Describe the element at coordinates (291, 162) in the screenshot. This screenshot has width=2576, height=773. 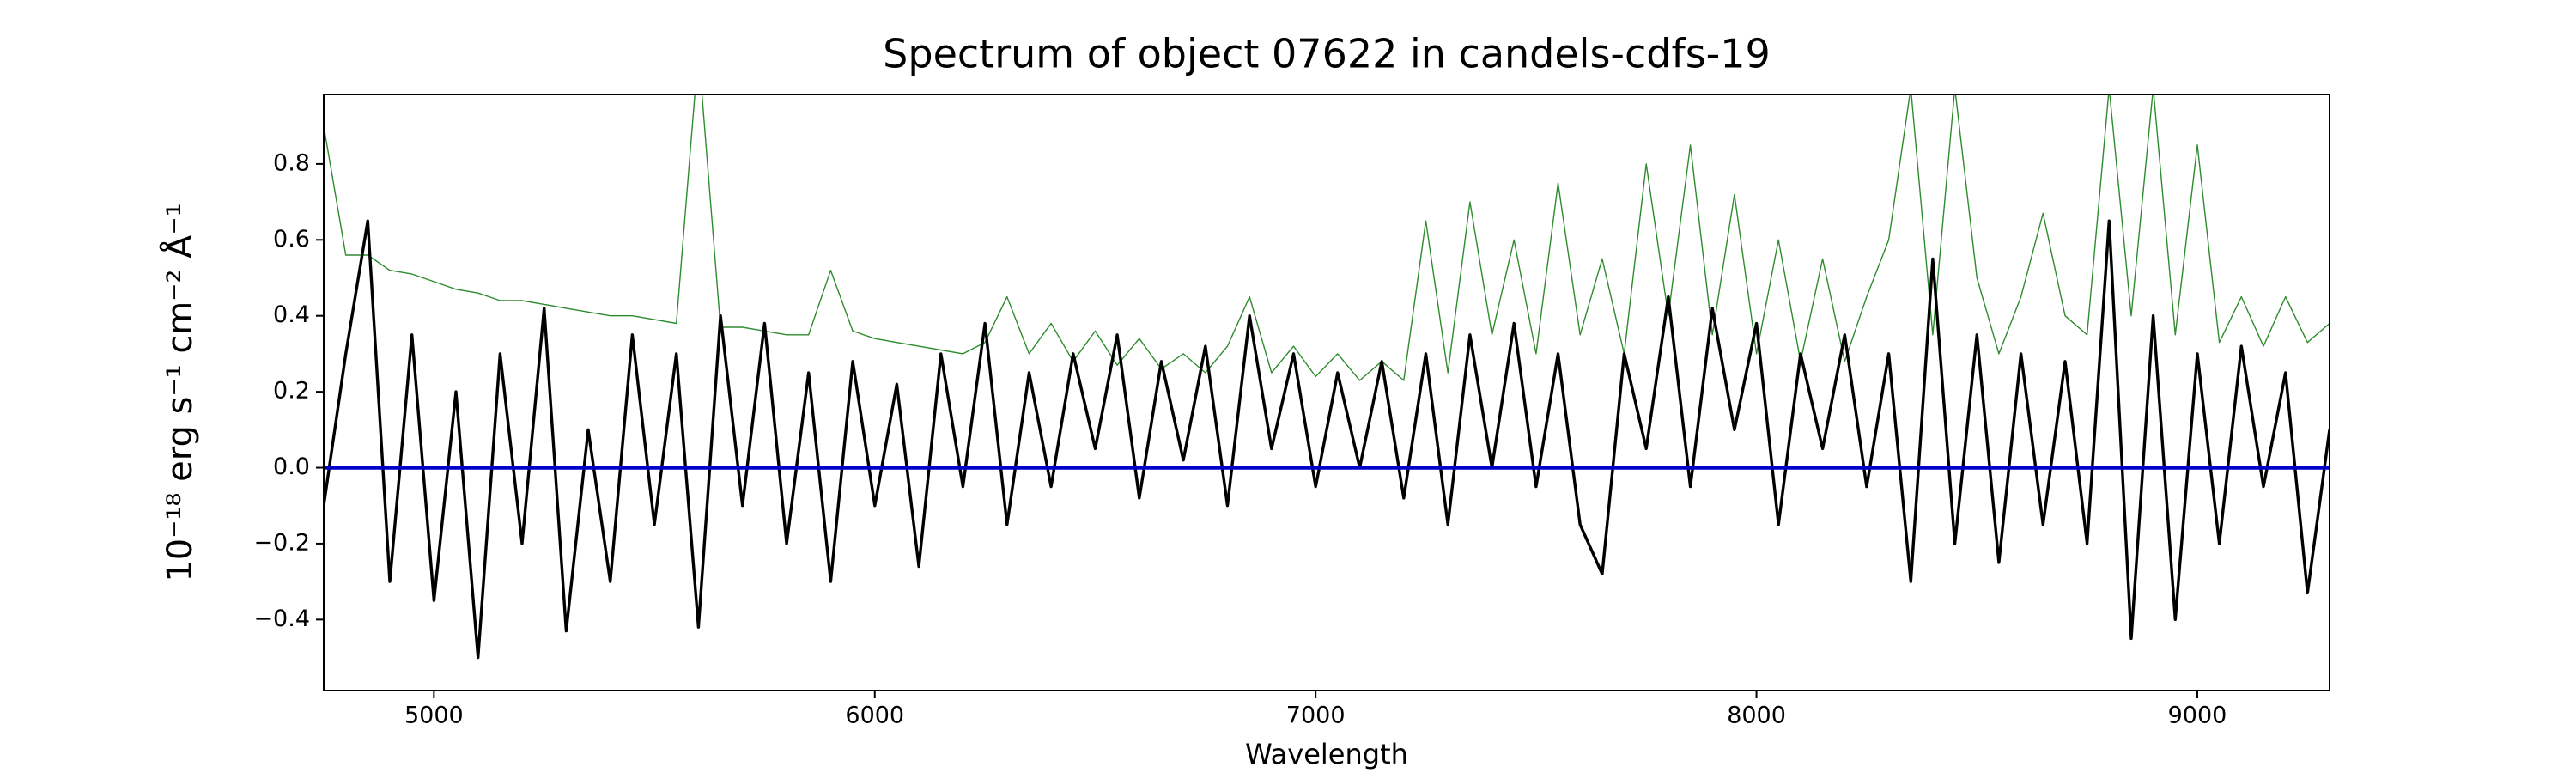
I see `y-tick-label: 0.8` at that location.